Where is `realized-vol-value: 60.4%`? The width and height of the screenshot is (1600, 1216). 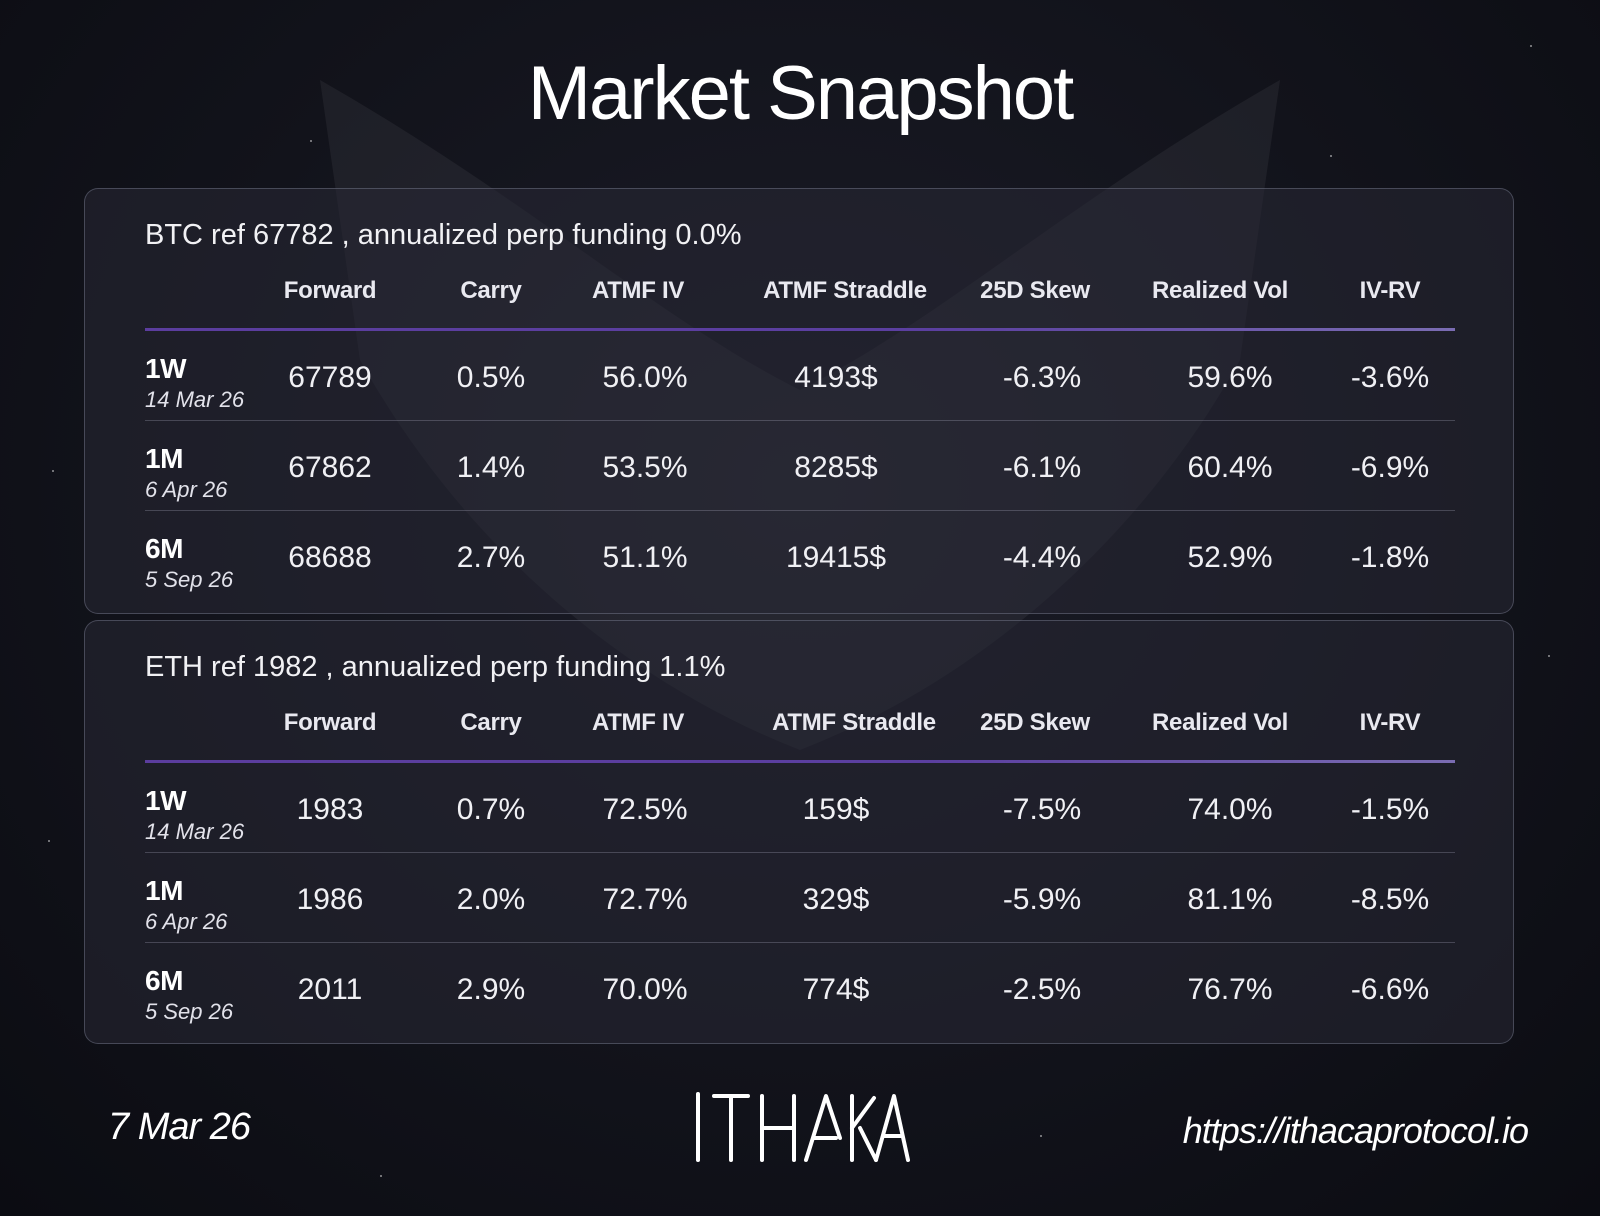 realized-vol-value: 60.4% is located at coordinates (1230, 467).